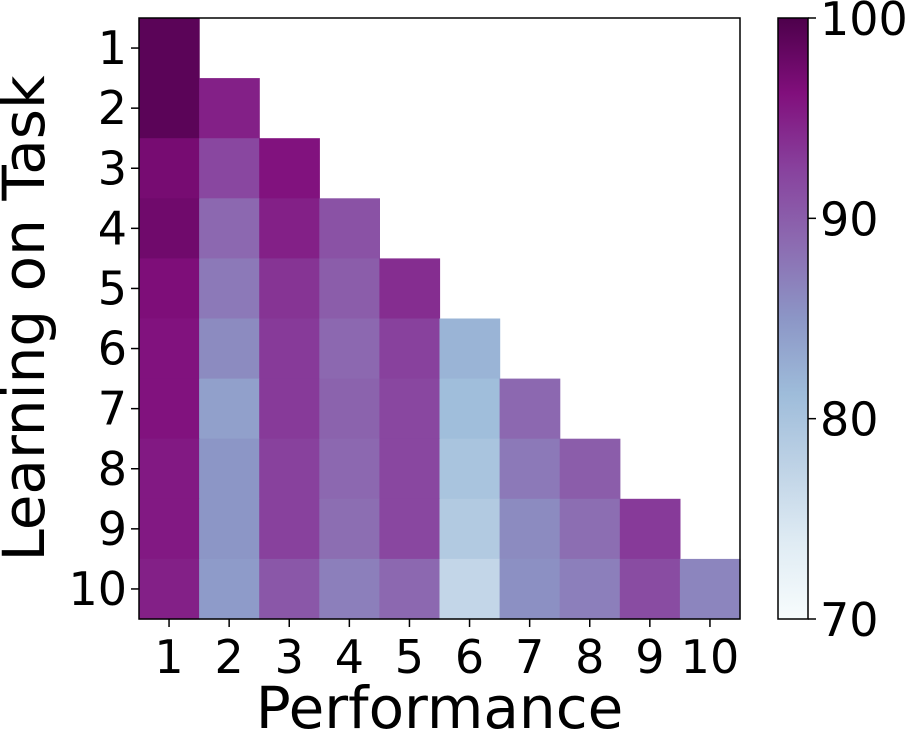 Image resolution: width=914 pixels, height=742 pixels. What do you see at coordinates (440, 708) in the screenshot?
I see `x-axis-label: Performance` at bounding box center [440, 708].